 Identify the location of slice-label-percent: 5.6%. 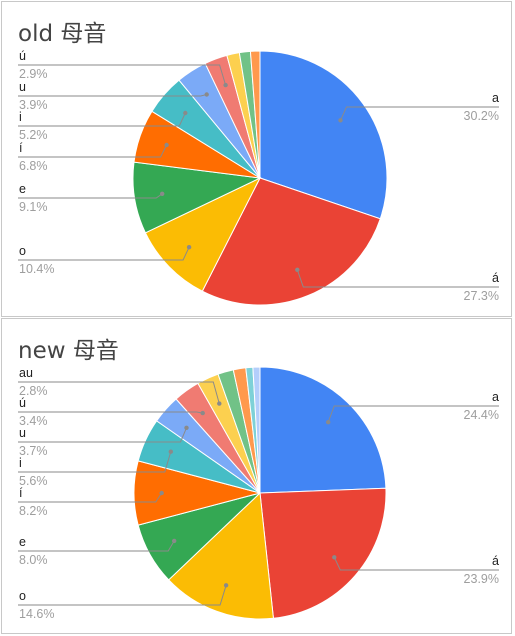
(33, 481).